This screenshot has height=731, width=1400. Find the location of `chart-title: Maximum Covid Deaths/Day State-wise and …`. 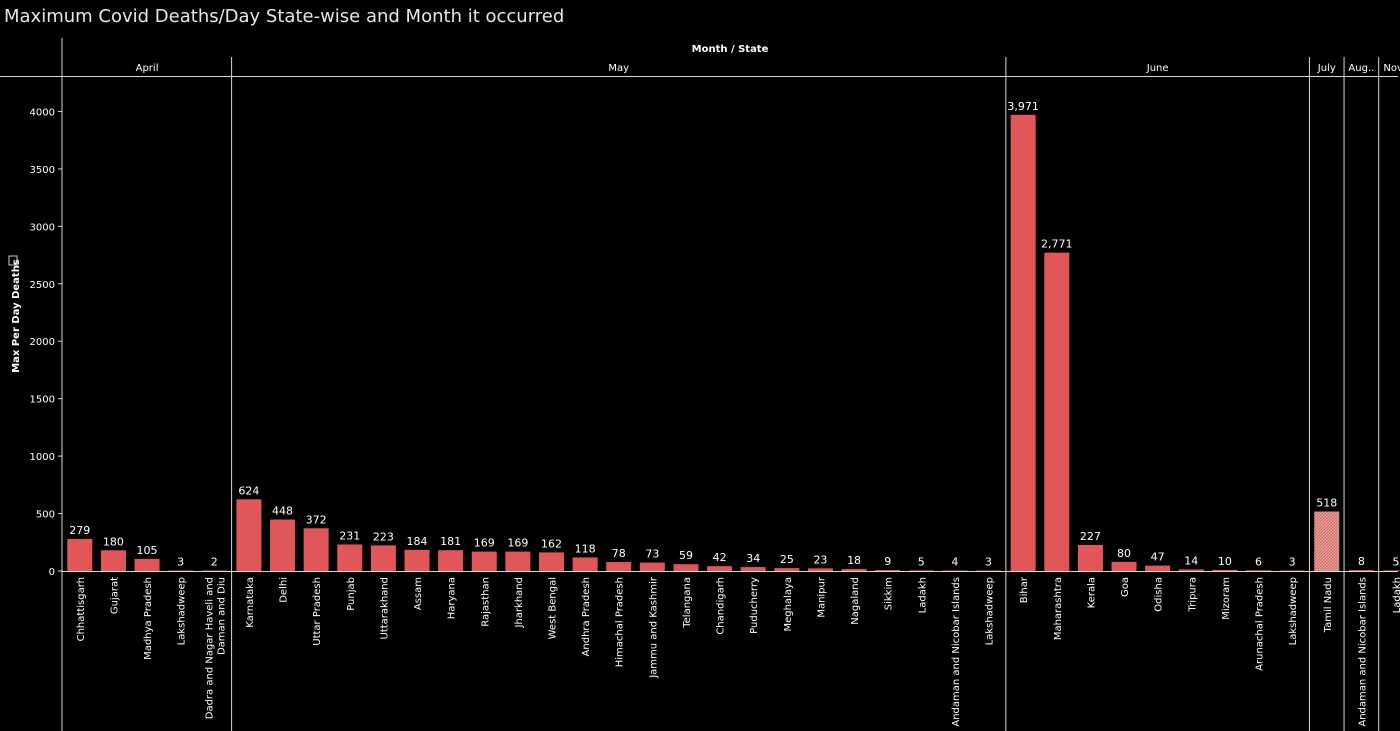

chart-title: Maximum Covid Deaths/Day State-wise and … is located at coordinates (284, 16).